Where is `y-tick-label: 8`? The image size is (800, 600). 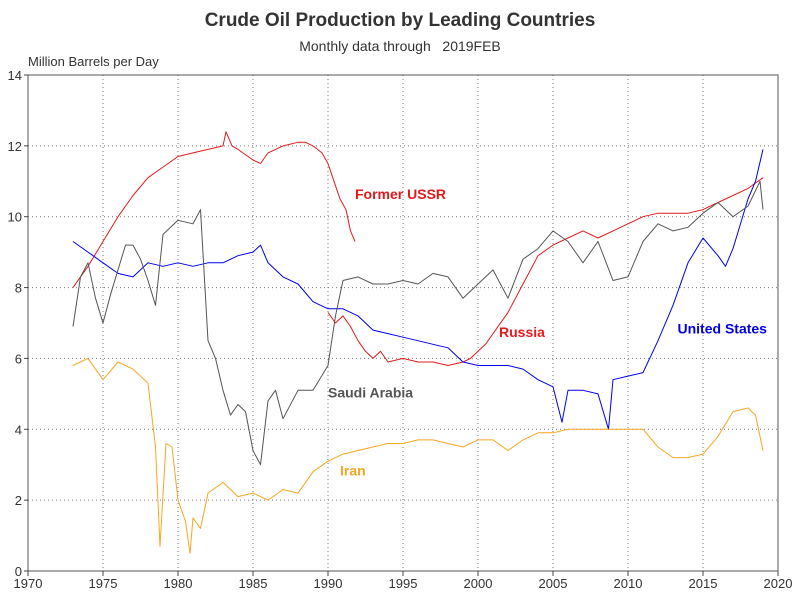 y-tick-label: 8 is located at coordinates (18, 288).